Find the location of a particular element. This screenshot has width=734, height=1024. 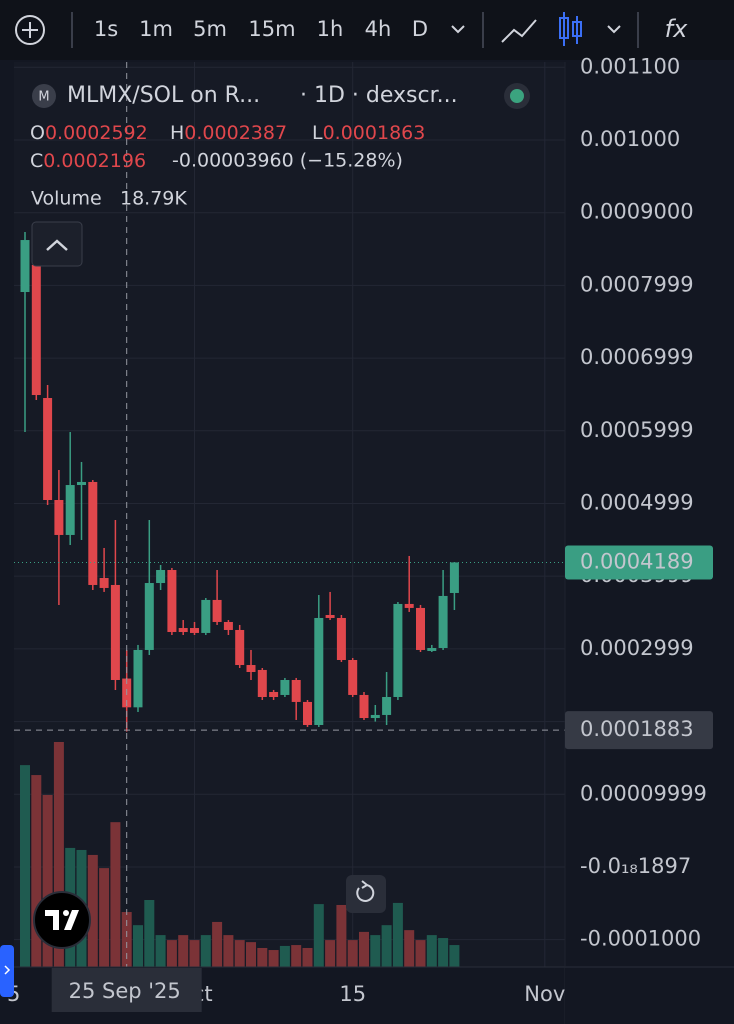

interval-button: 5m is located at coordinates (210, 29).